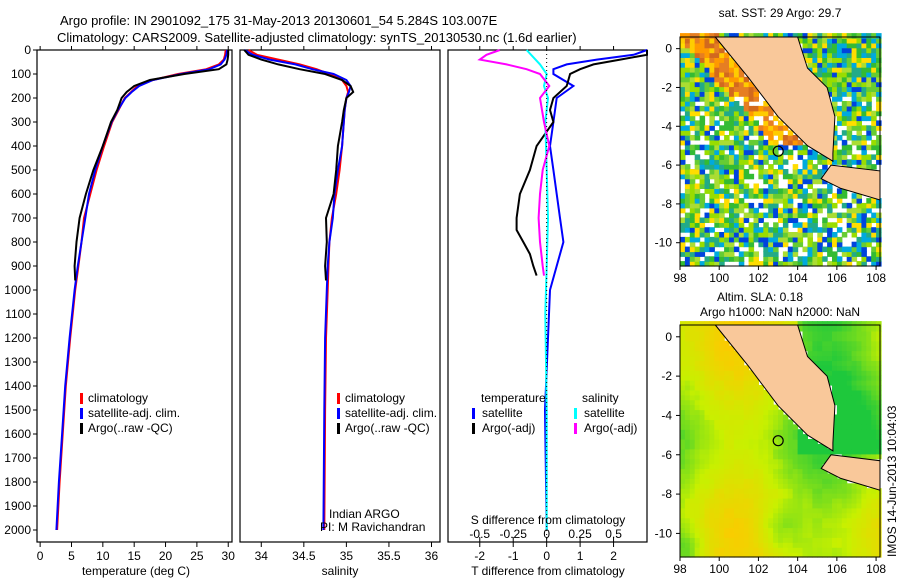  Describe the element at coordinates (18, 314) in the screenshot. I see `y-tick-label: 1100` at that location.